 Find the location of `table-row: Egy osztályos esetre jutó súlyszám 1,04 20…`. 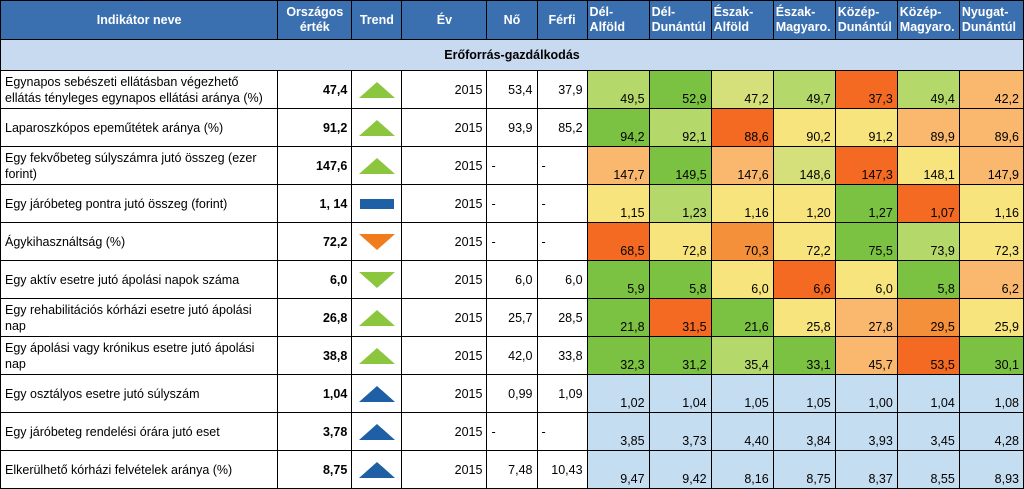

table-row: Egy osztályos esetre jutó súlyszám 1,04 20… is located at coordinates (512, 393).